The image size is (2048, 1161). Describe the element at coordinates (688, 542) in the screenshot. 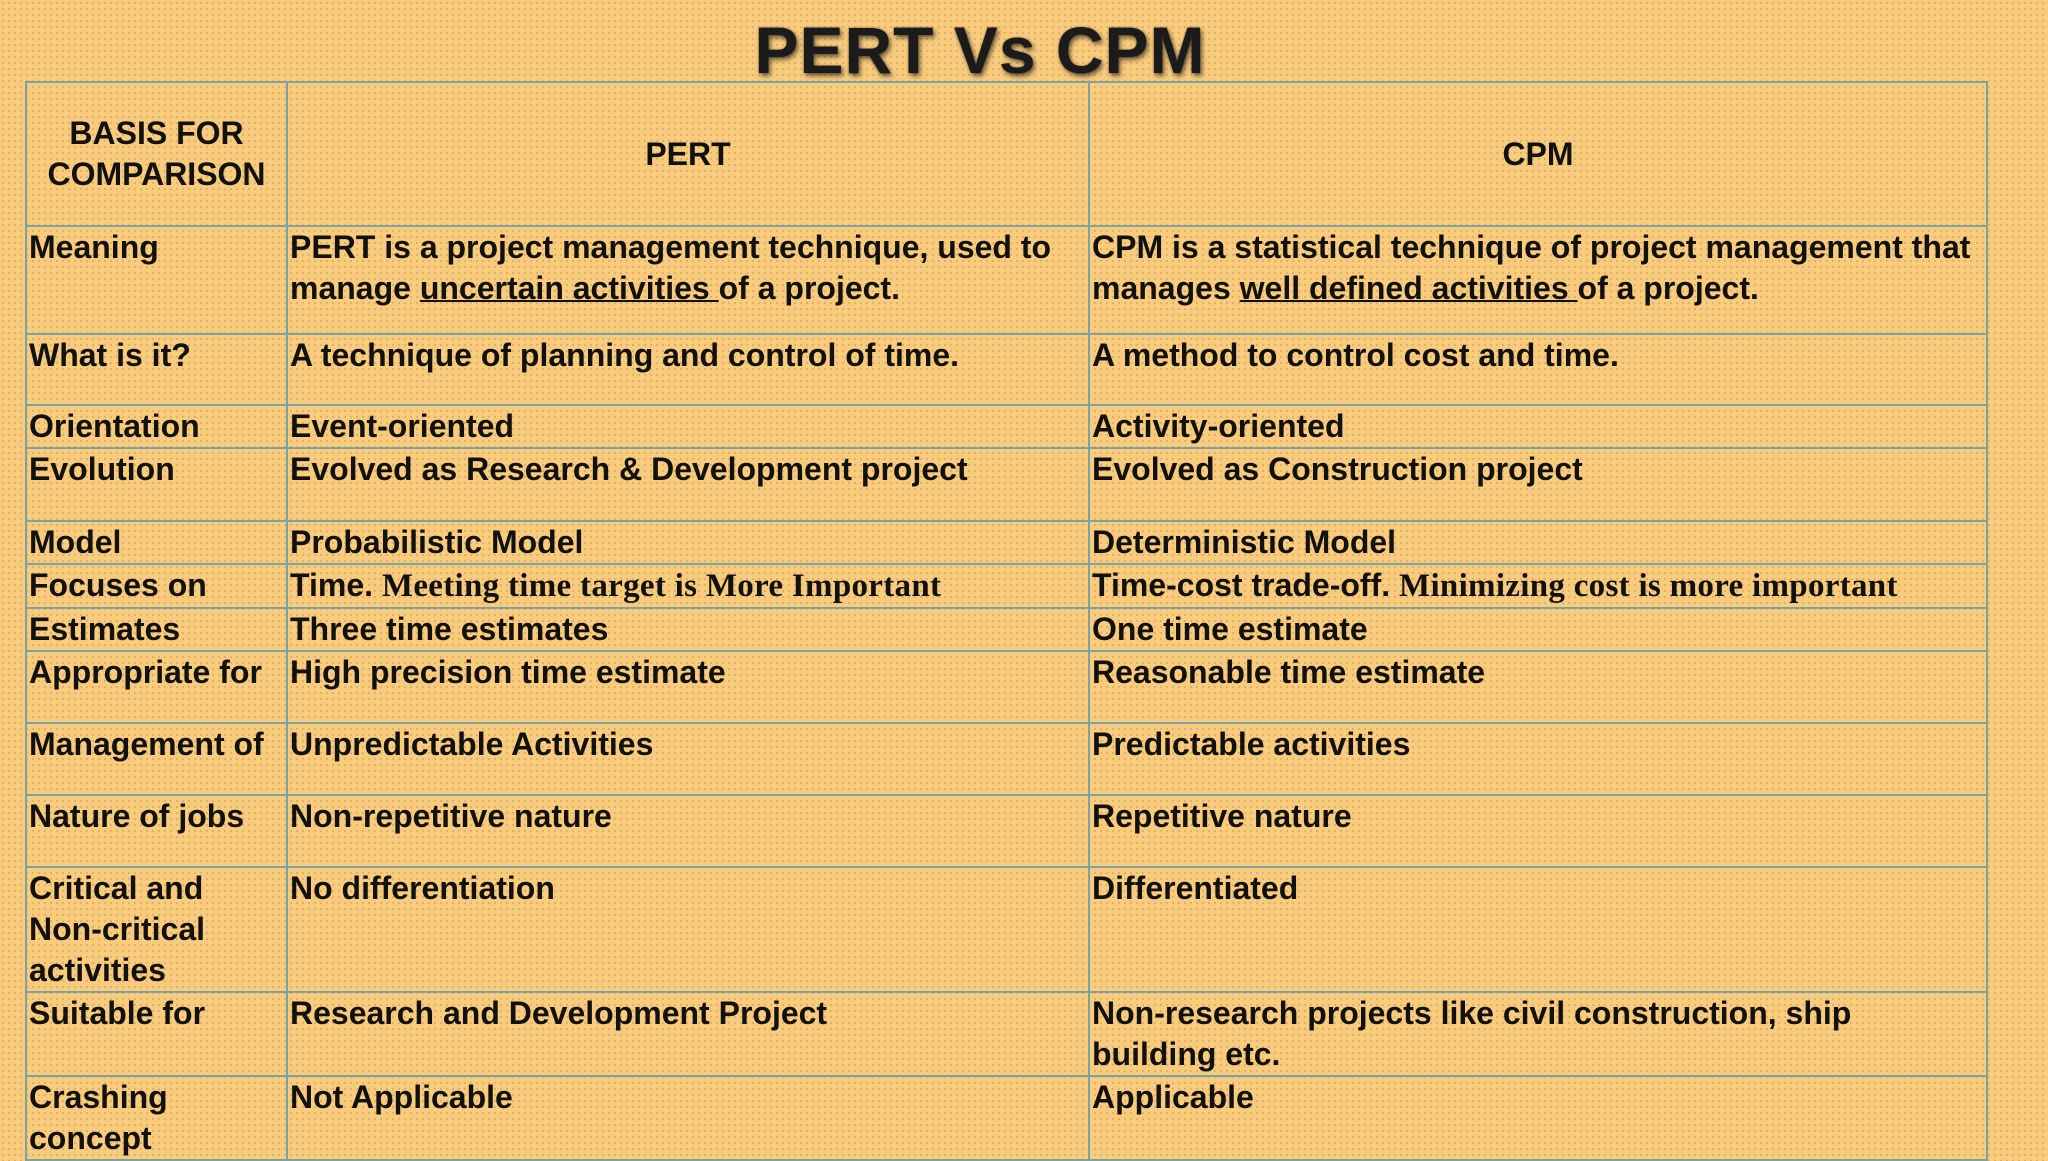

I see `pert-model: Probabilistic Model` at that location.